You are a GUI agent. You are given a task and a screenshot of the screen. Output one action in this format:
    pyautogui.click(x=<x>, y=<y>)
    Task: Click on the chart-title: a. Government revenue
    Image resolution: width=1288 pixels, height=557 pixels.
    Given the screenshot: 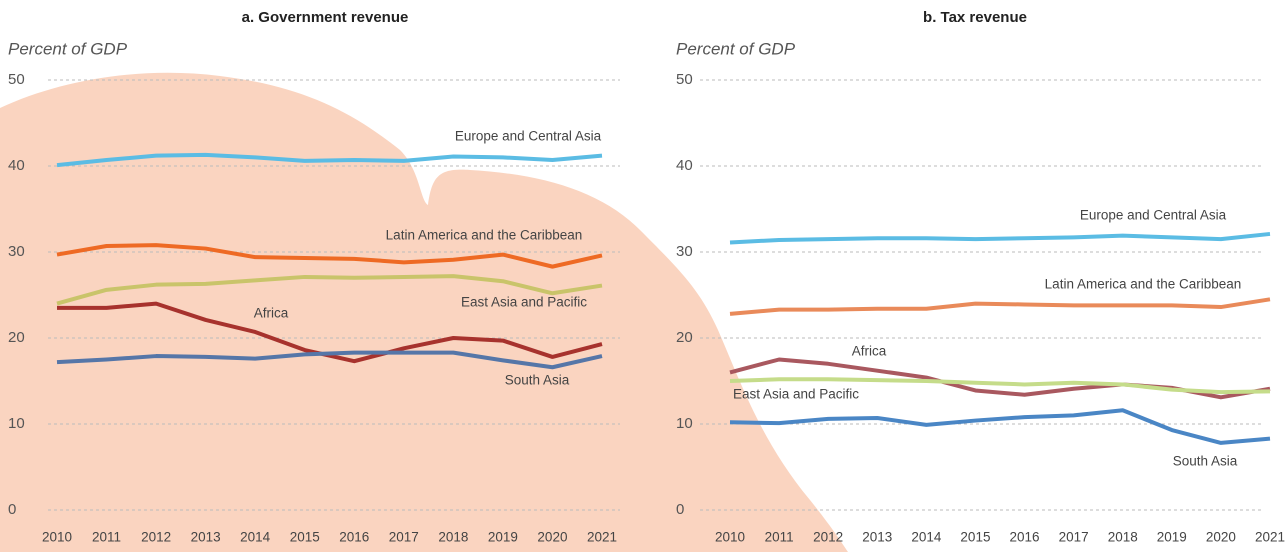 What is the action you would take?
    pyautogui.click(x=325, y=17)
    